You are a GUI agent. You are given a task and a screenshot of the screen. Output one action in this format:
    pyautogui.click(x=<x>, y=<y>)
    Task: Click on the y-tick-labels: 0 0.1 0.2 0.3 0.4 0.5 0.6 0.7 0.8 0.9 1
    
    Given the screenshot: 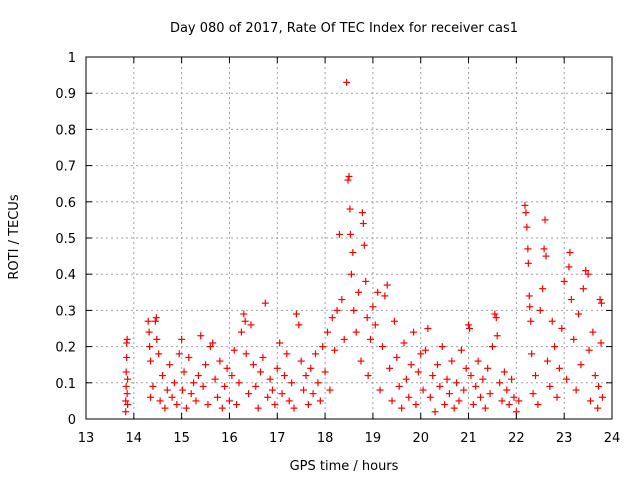 What is the action you would take?
    pyautogui.click(x=65, y=239)
    